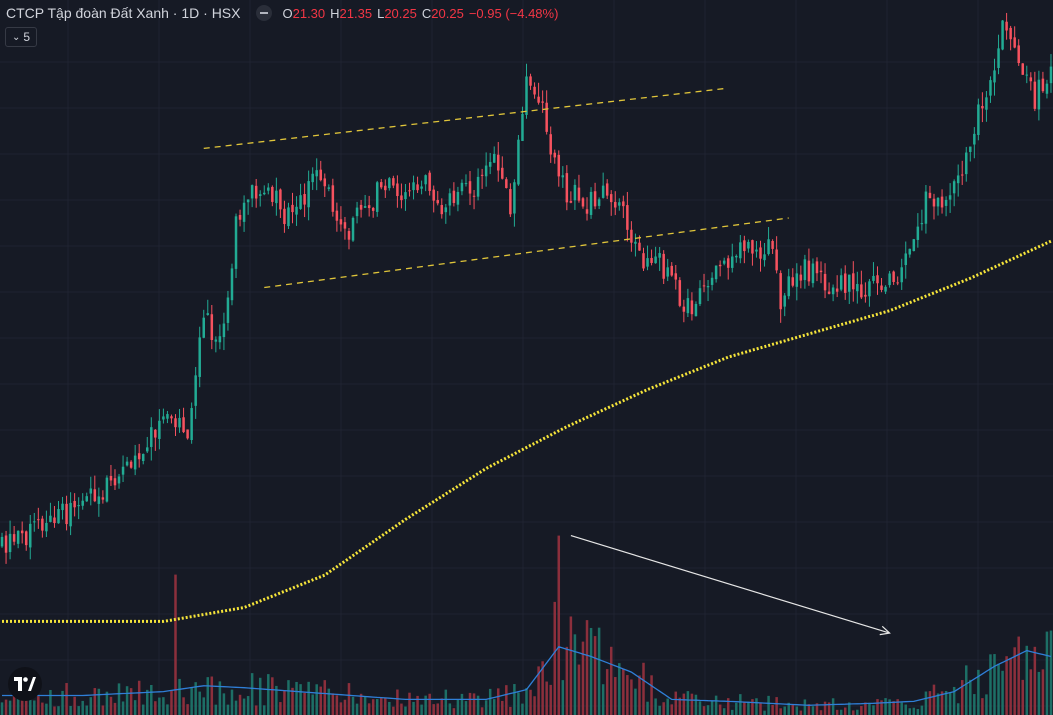 The height and width of the screenshot is (715, 1053). Describe the element at coordinates (21, 37) in the screenshot. I see `indicators-toggle-button: ⌄ 5` at that location.